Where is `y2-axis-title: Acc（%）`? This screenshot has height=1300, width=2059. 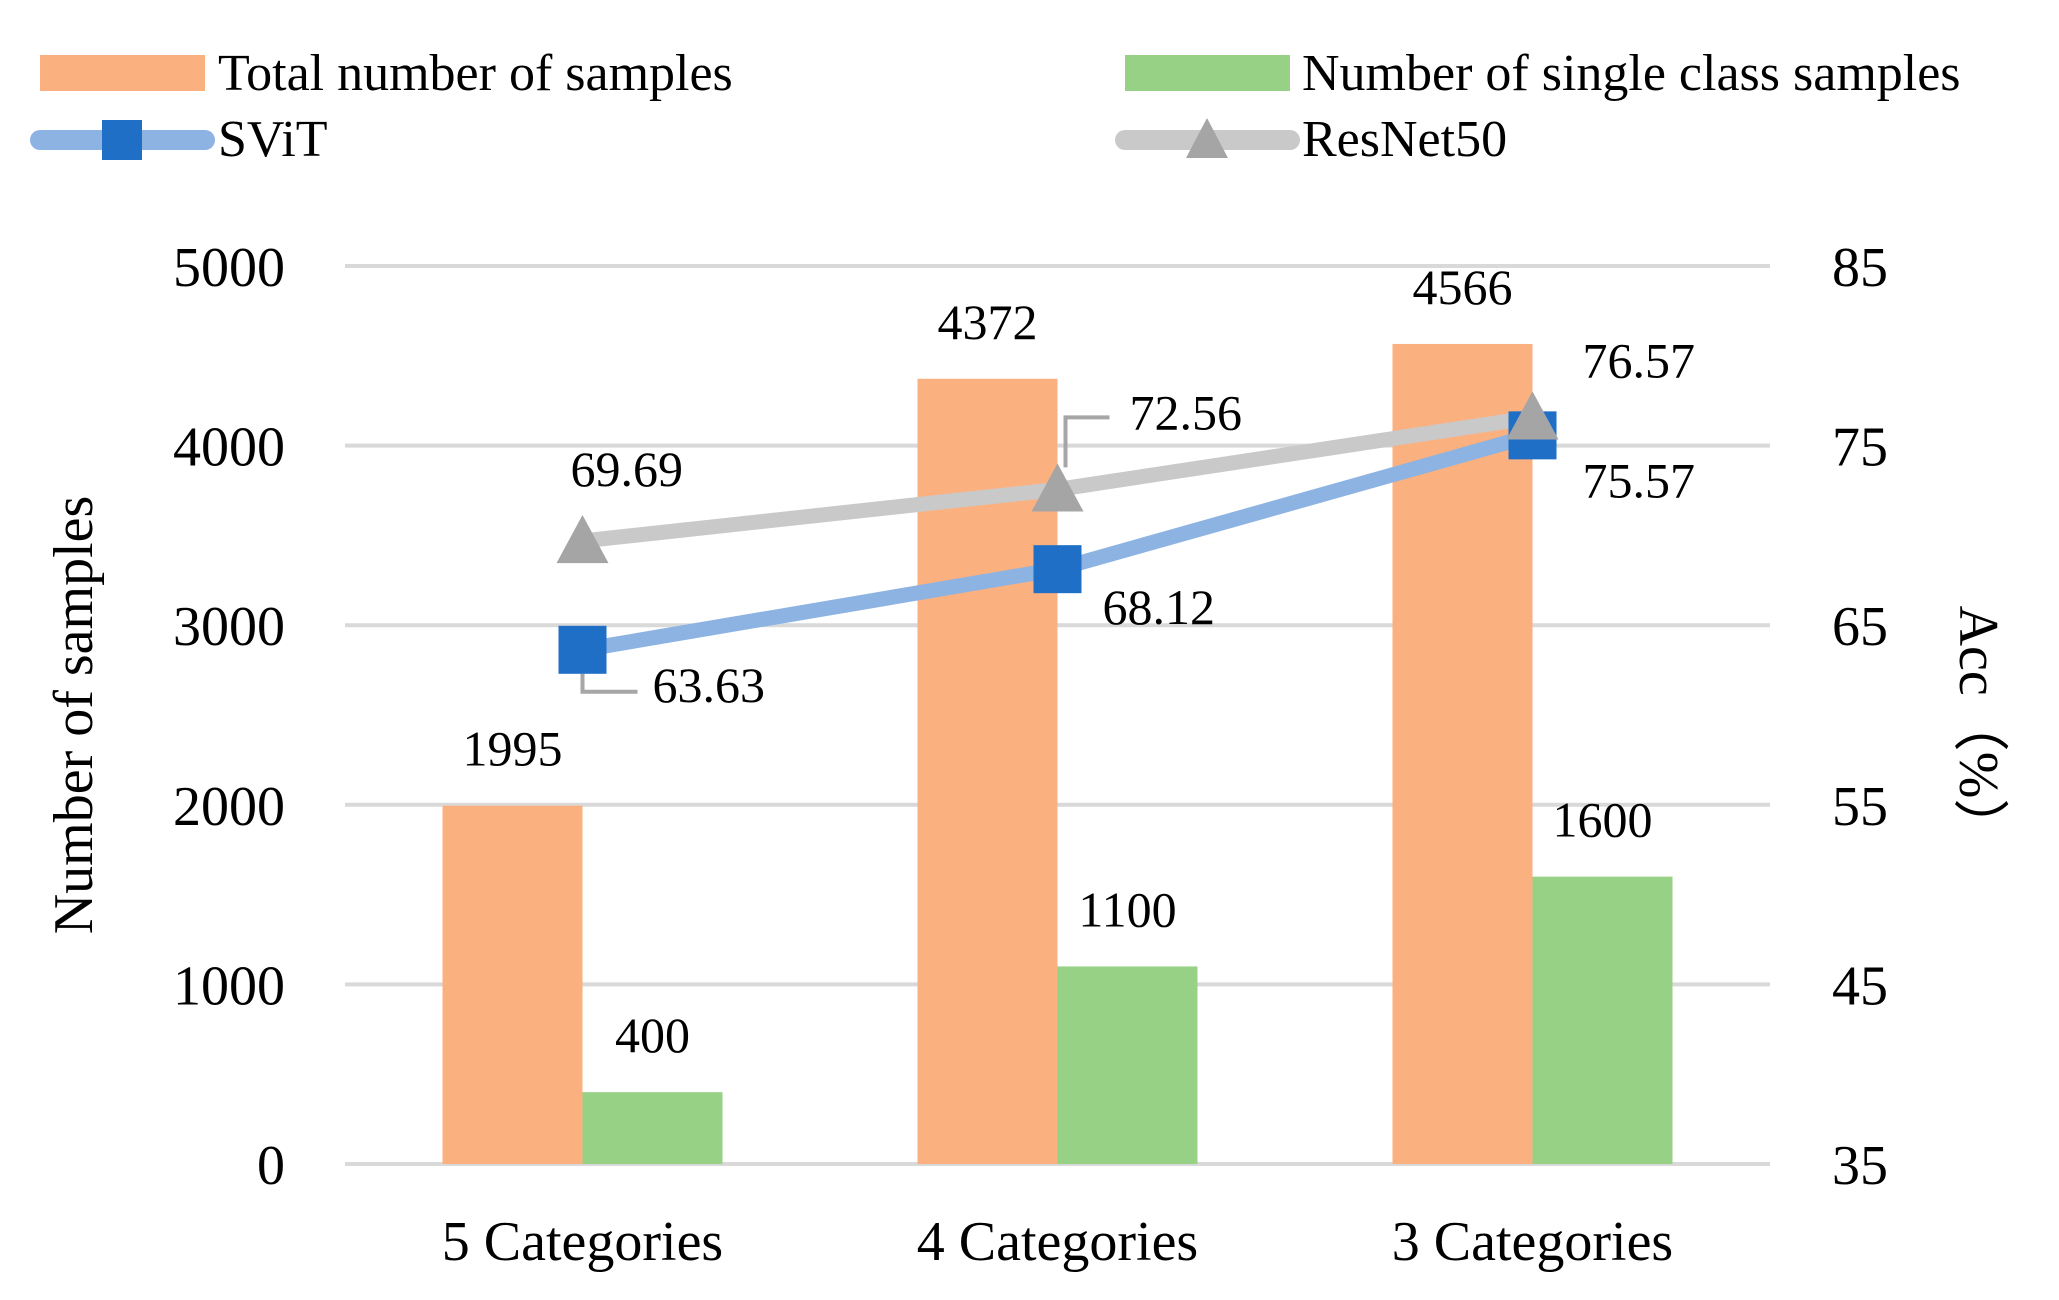 y2-axis-title: Acc（%） is located at coordinates (1978, 730).